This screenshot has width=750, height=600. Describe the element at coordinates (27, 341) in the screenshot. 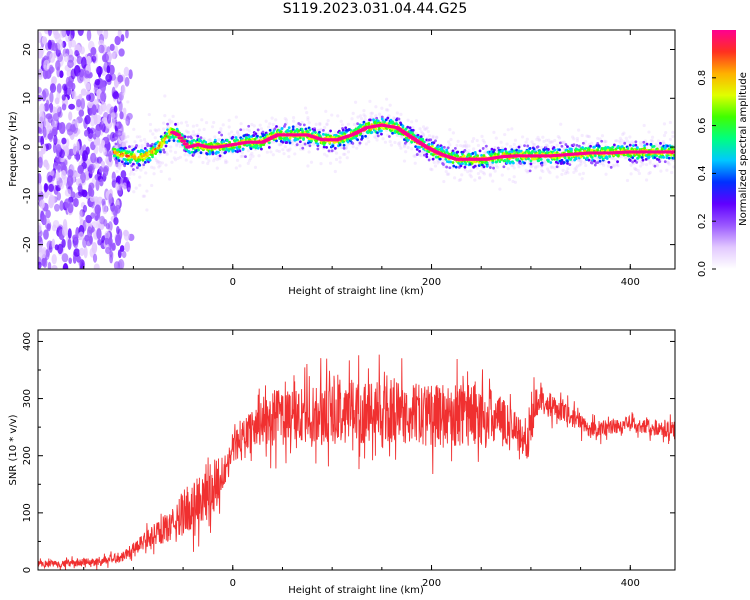

I see `y-tick-label: 400` at that location.